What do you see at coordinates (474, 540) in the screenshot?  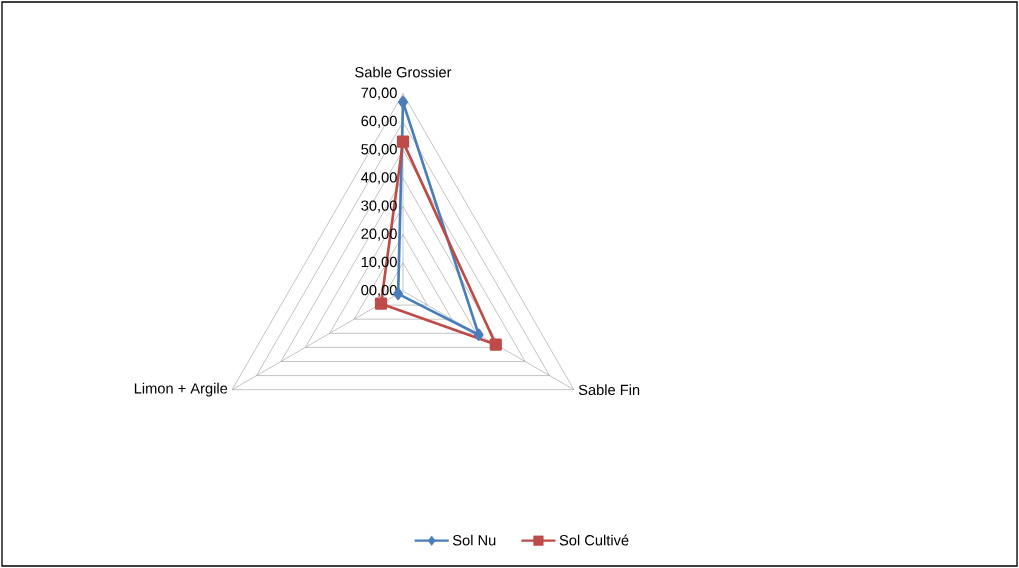 I see `legend-label: Sol Nu` at bounding box center [474, 540].